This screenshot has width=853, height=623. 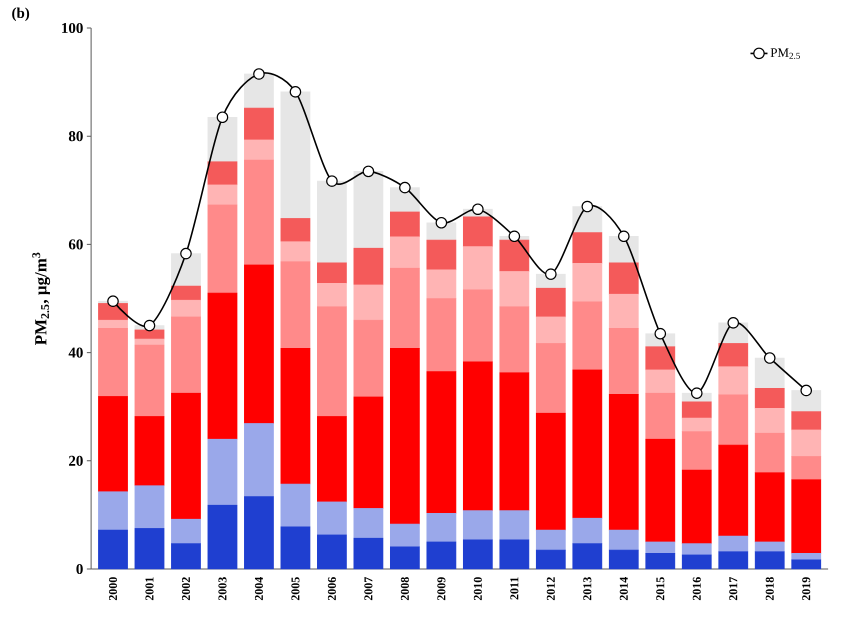 What do you see at coordinates (21, 15) in the screenshot?
I see `chart-title: (b)` at bounding box center [21, 15].